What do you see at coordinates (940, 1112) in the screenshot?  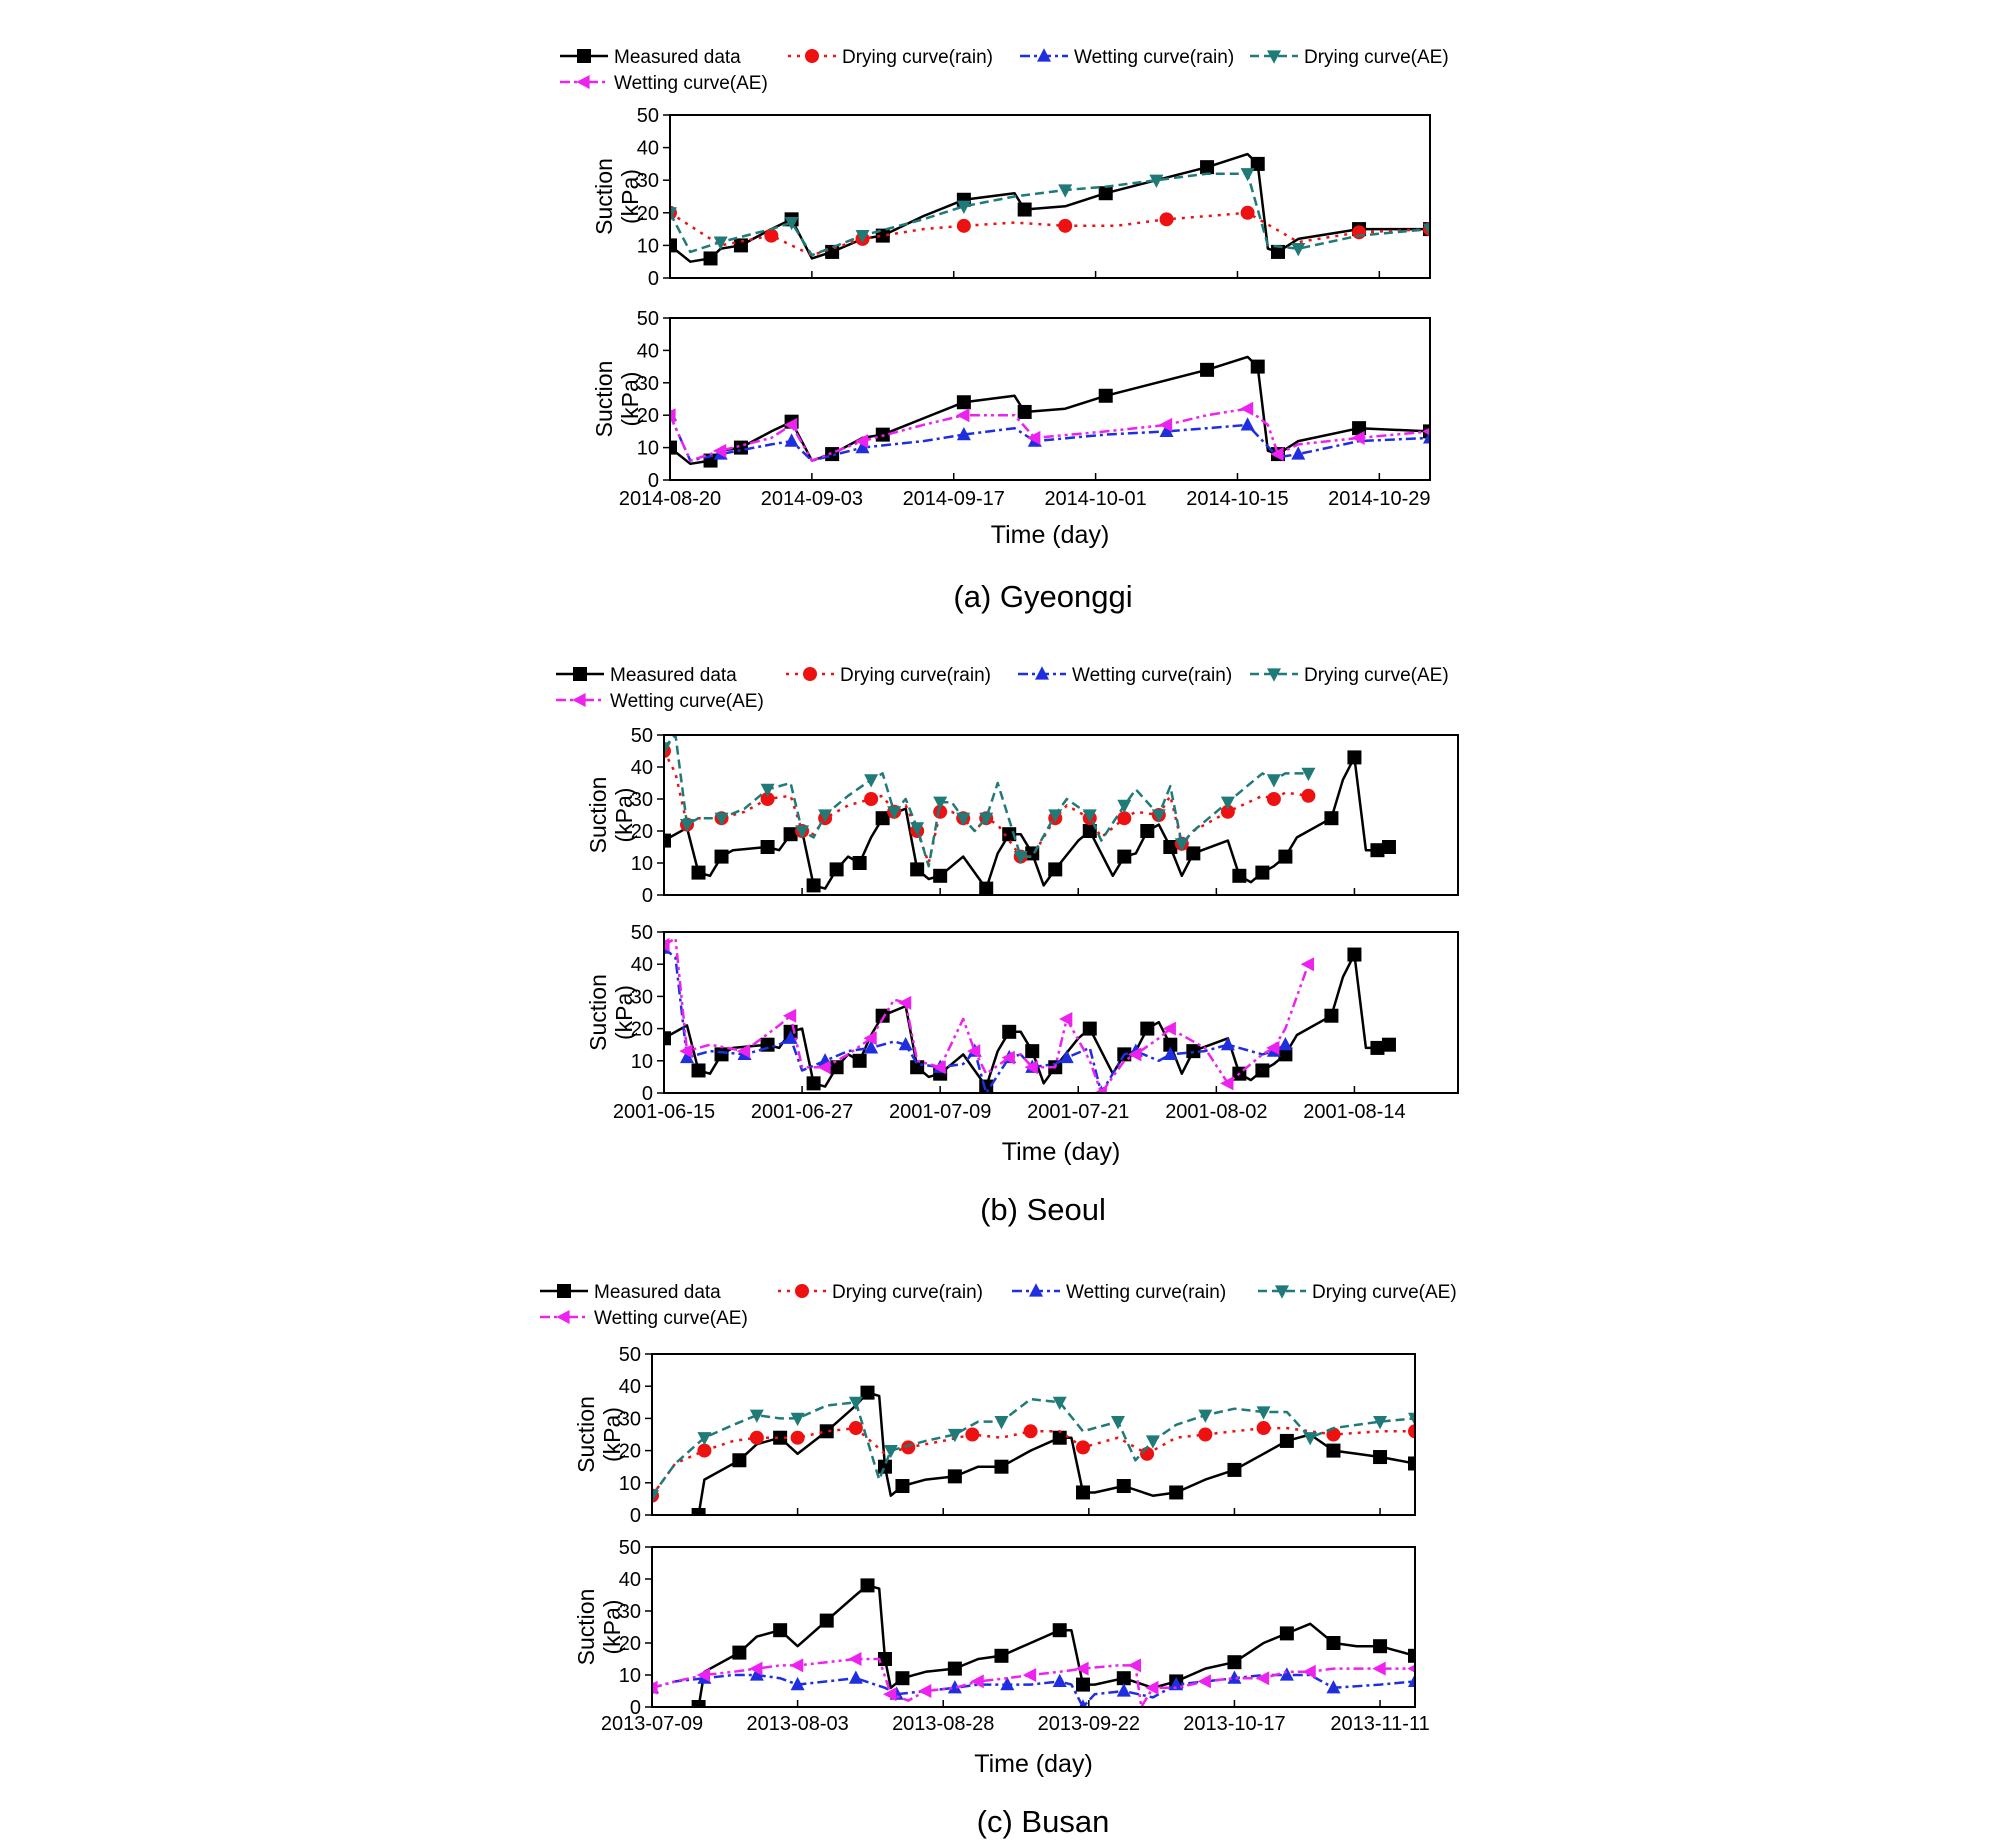 I see `x-tick-label: 2001-07-09` at bounding box center [940, 1112].